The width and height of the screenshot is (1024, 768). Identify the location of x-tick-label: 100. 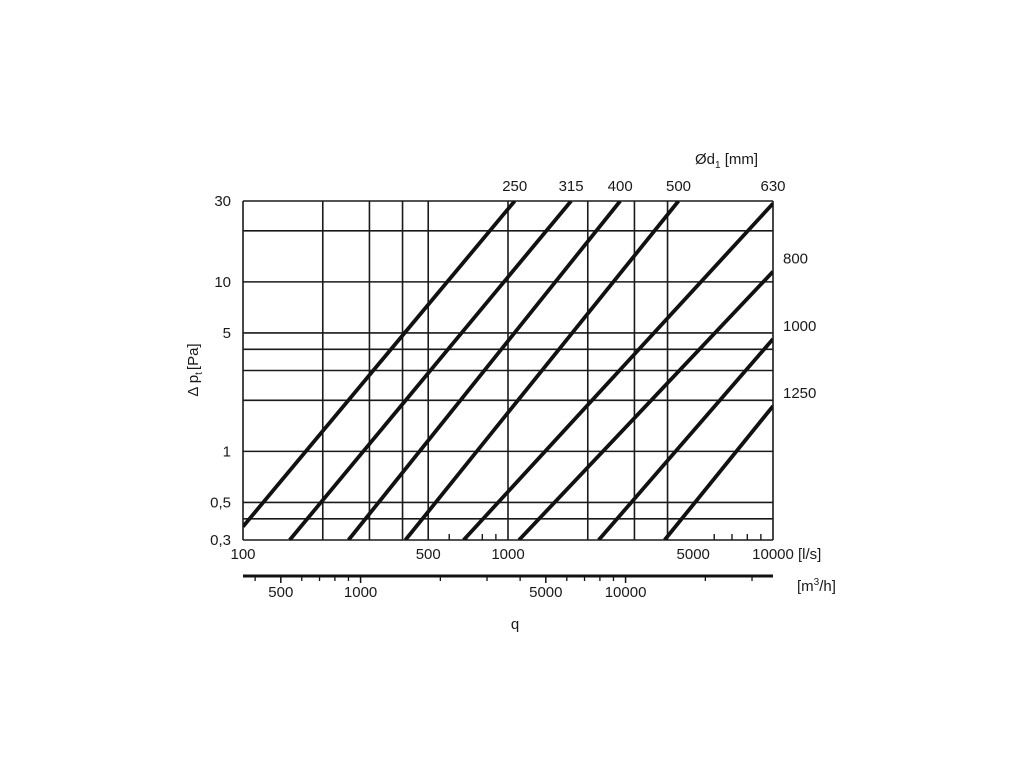
(242, 554).